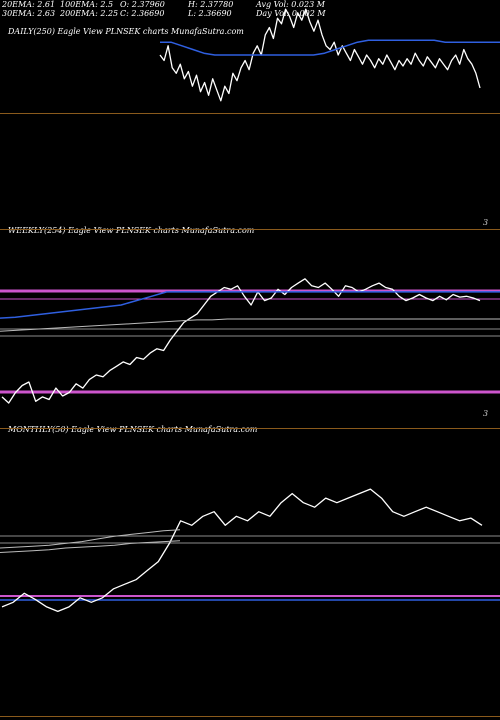 Image resolution: width=500 pixels, height=720 pixels. I want to click on daily-ema-line, so click(330, 47).